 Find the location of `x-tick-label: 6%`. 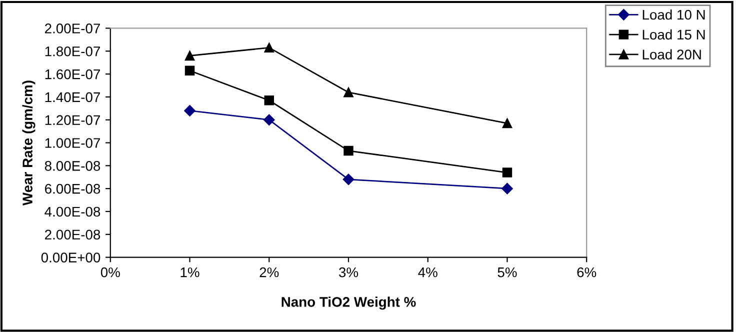

x-tick-label: 6% is located at coordinates (586, 272).